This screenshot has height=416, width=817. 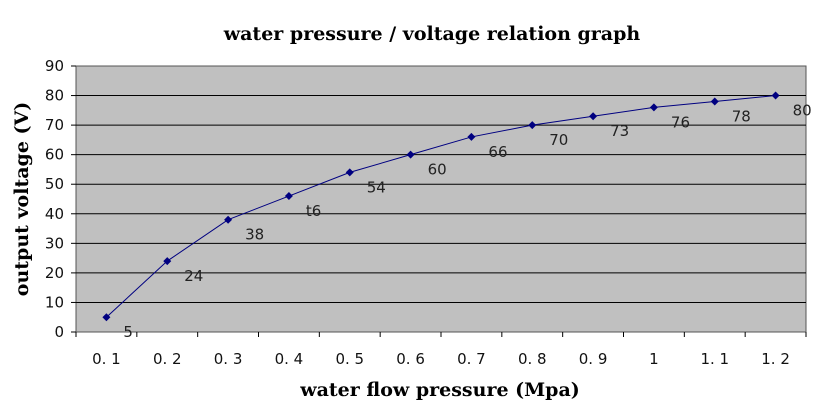 What do you see at coordinates (254, 235) in the screenshot?
I see `data-label: 38` at bounding box center [254, 235].